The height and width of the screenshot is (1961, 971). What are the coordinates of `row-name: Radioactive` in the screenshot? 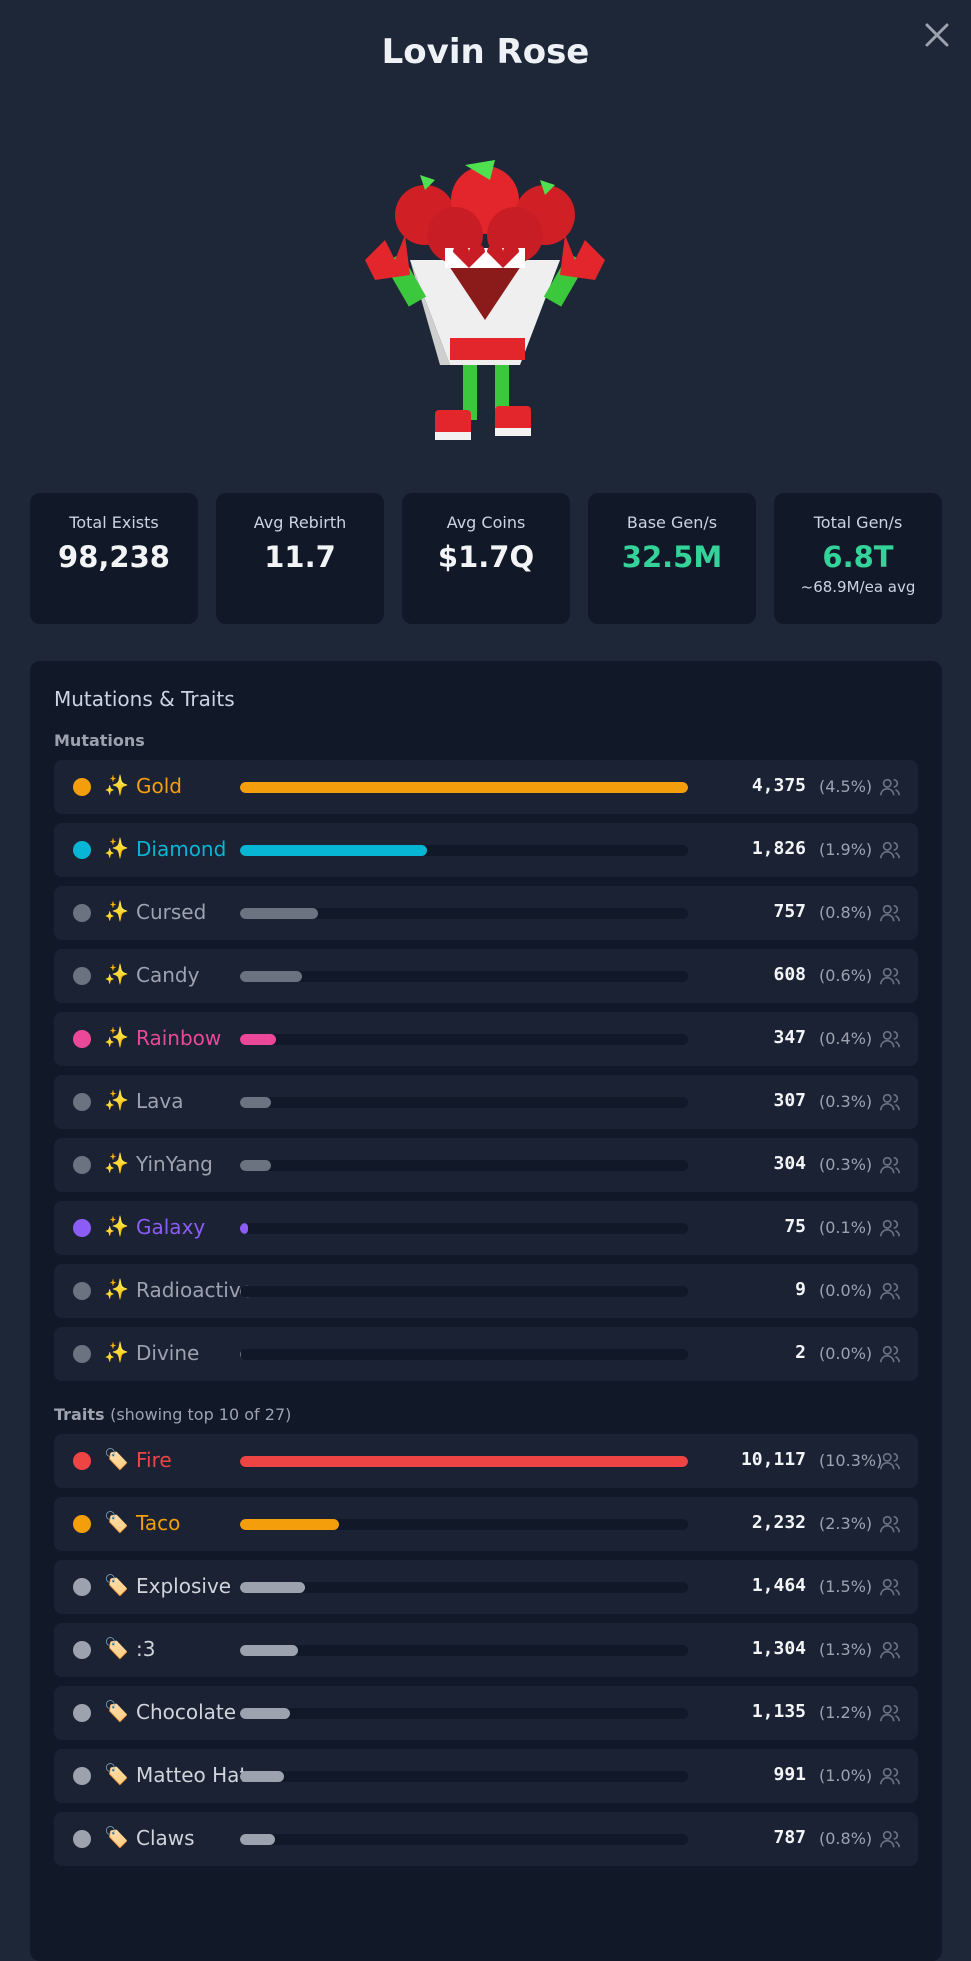 It's located at (194, 1290).